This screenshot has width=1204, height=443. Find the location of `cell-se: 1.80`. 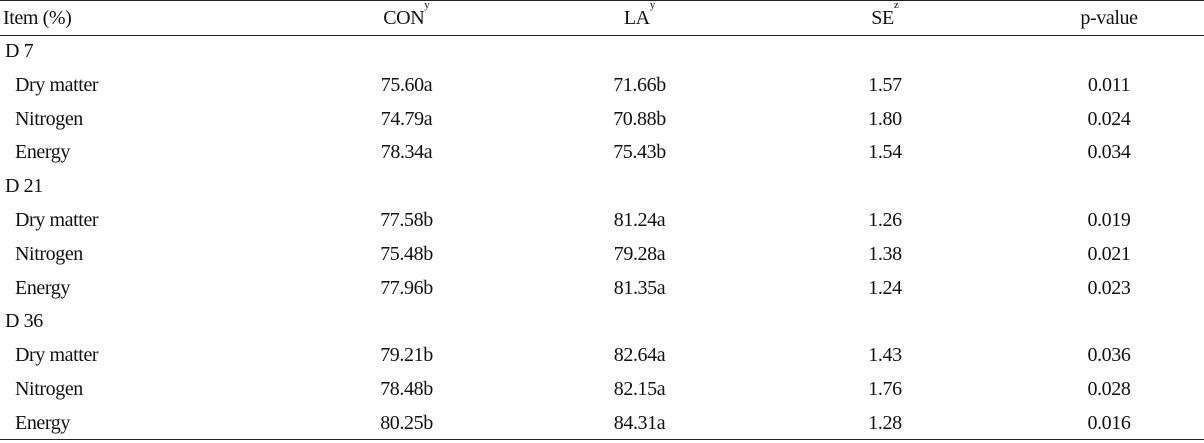

cell-se: 1.80 is located at coordinates (885, 118).